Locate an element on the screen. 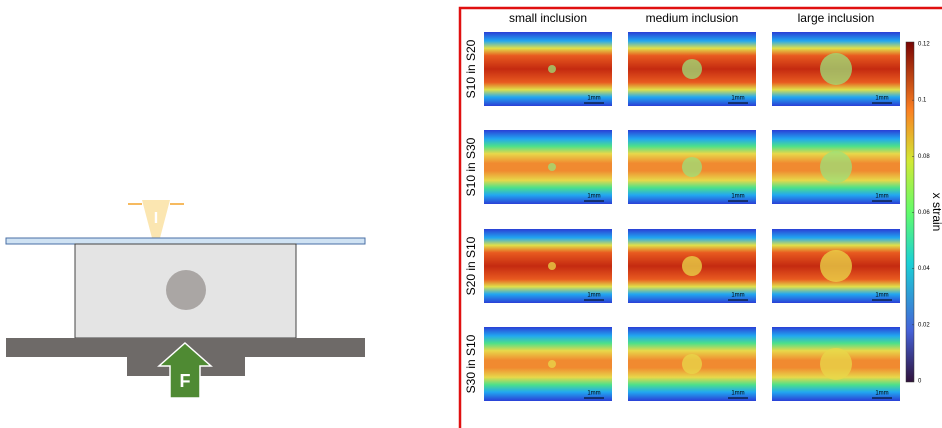 The width and height of the screenshot is (942, 428). column-title: large inclusion is located at coordinates (836, 18).